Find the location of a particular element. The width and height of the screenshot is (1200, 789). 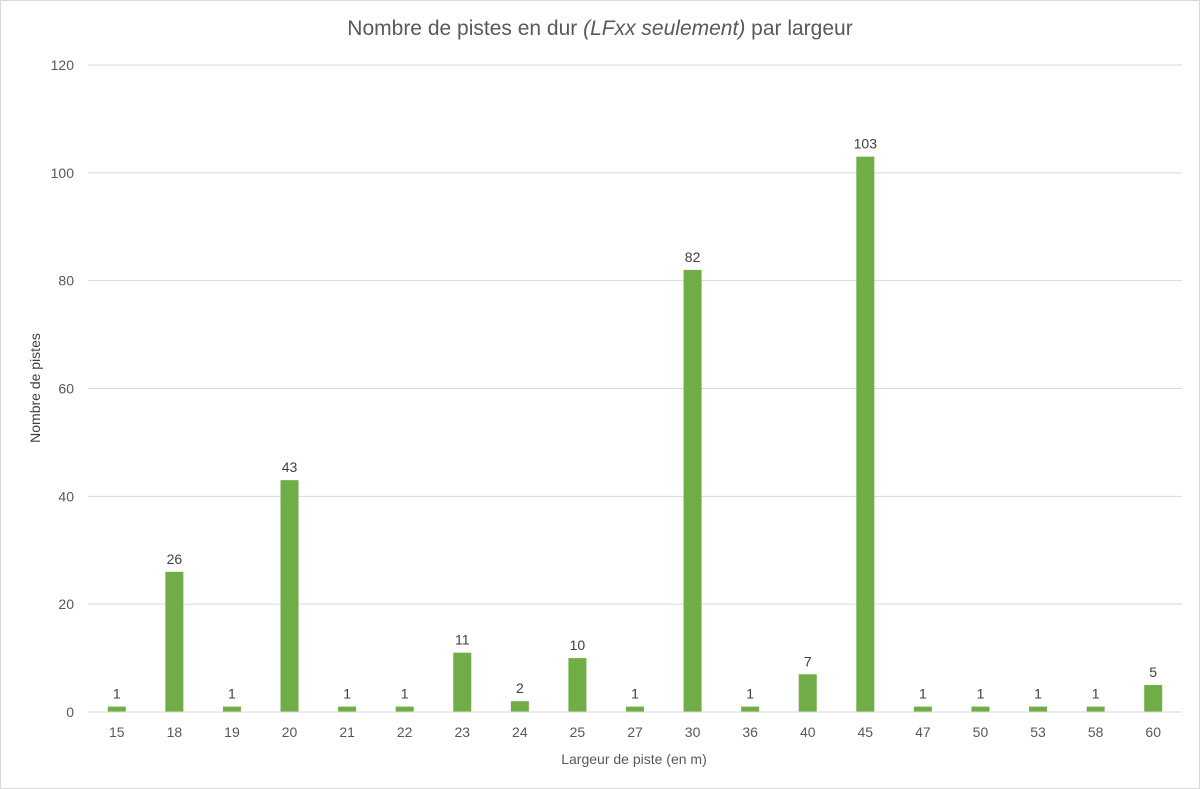

data-label: 26 is located at coordinates (175, 559).